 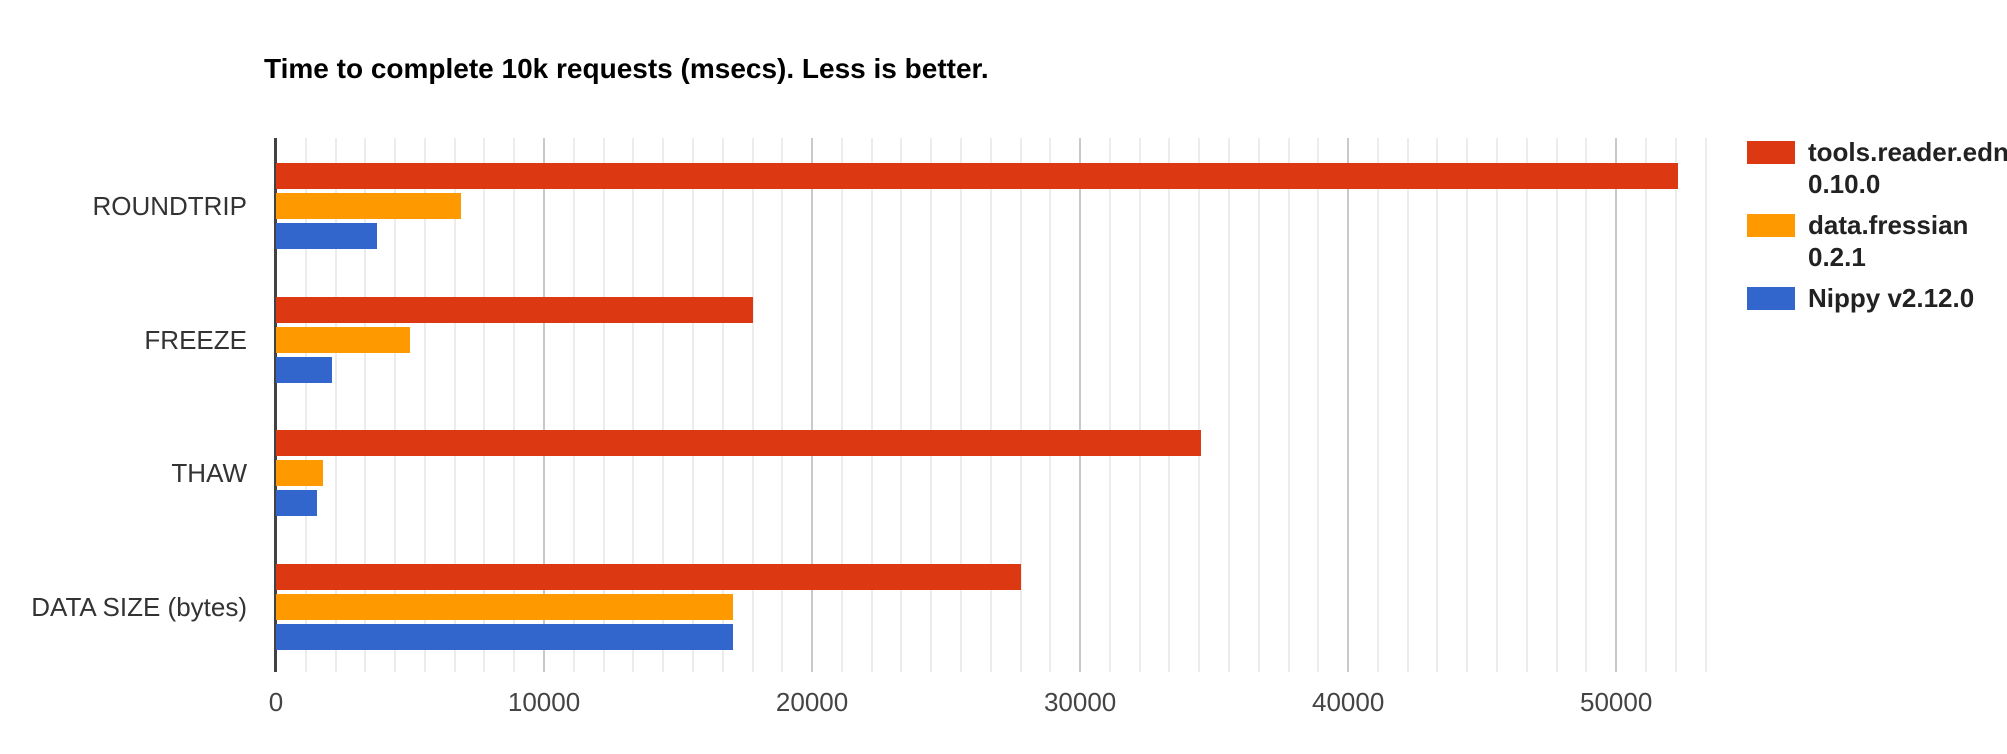 What do you see at coordinates (812, 702) in the screenshot?
I see `x-tick-label-20000: 20000` at bounding box center [812, 702].